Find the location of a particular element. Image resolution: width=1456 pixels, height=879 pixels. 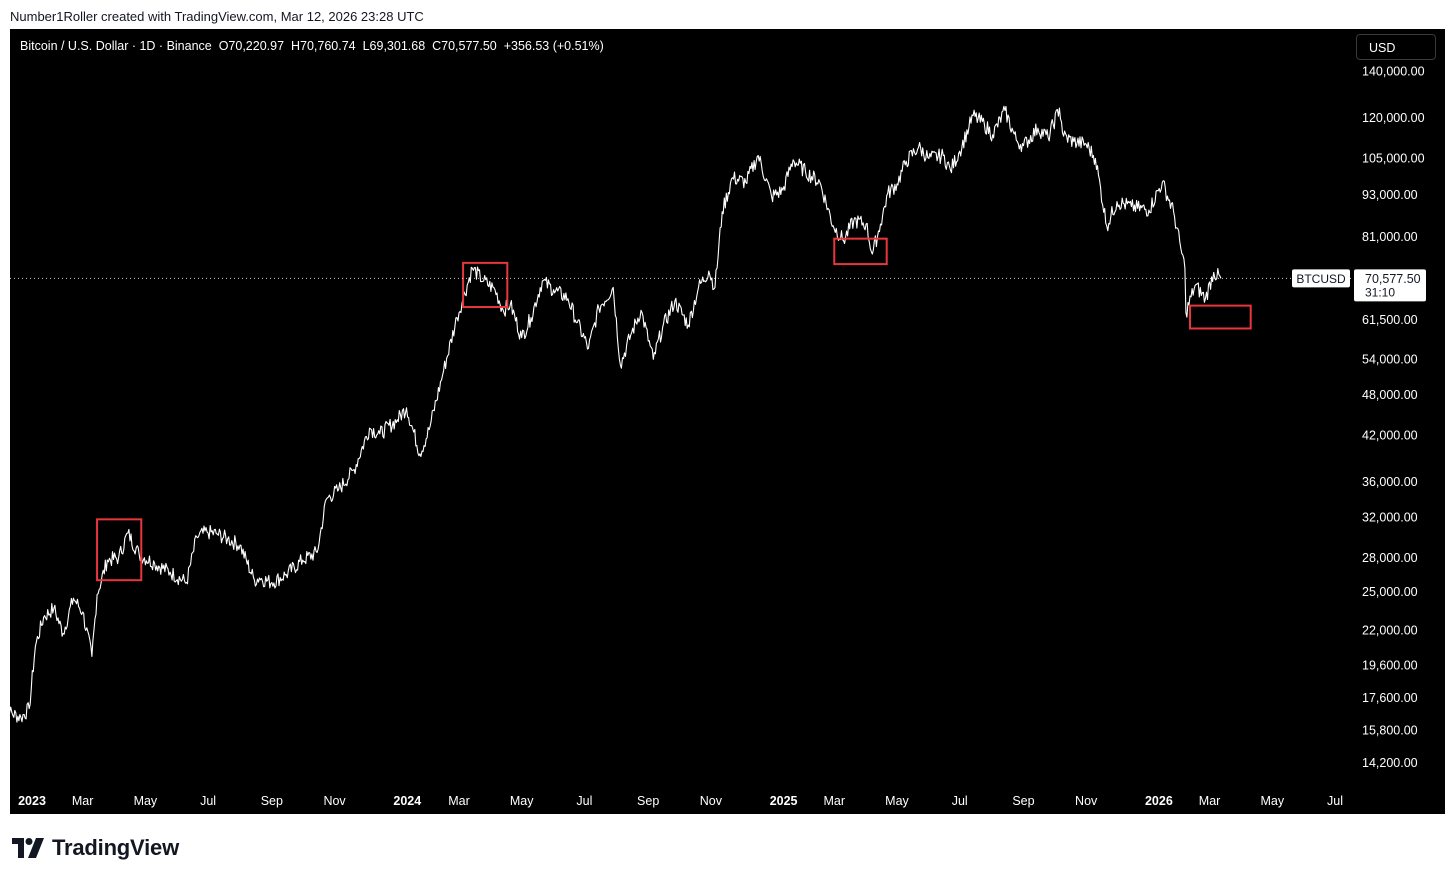

y-tick-label: 105,000.00 is located at coordinates (1393, 158).